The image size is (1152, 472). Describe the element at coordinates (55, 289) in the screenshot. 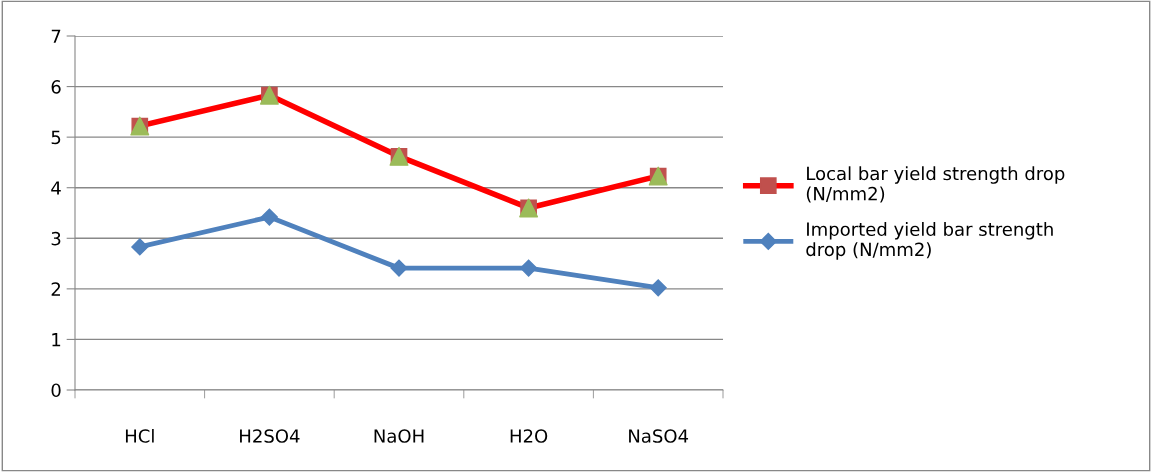

I see `y-tick-label: 2` at that location.